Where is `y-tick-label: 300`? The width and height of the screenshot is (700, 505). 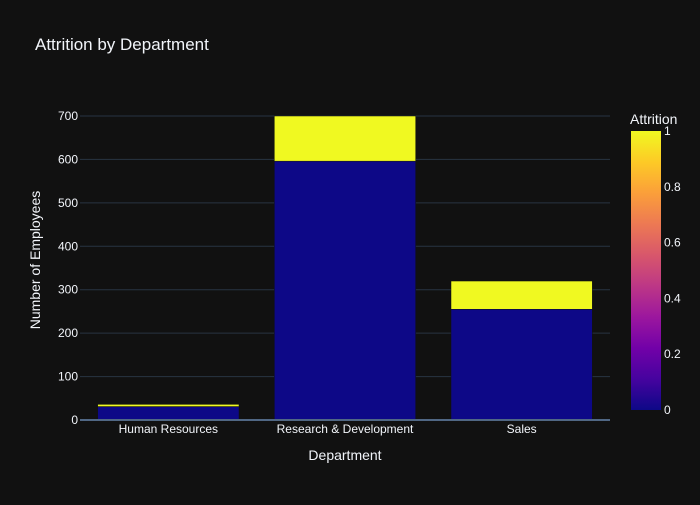 y-tick-label: 300 is located at coordinates (68, 290).